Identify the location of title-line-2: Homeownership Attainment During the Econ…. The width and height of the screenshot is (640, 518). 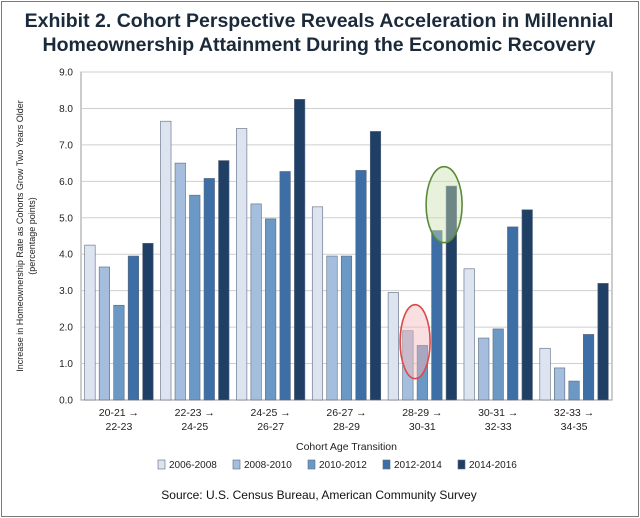
(319, 45).